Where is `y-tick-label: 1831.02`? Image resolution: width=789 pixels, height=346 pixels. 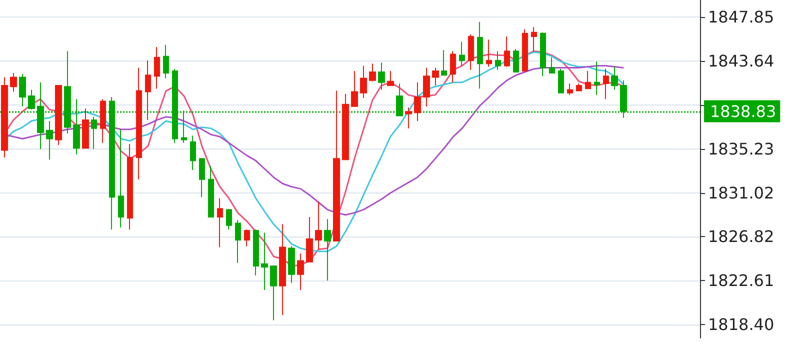 y-tick-label: 1831.02 is located at coordinates (741, 192).